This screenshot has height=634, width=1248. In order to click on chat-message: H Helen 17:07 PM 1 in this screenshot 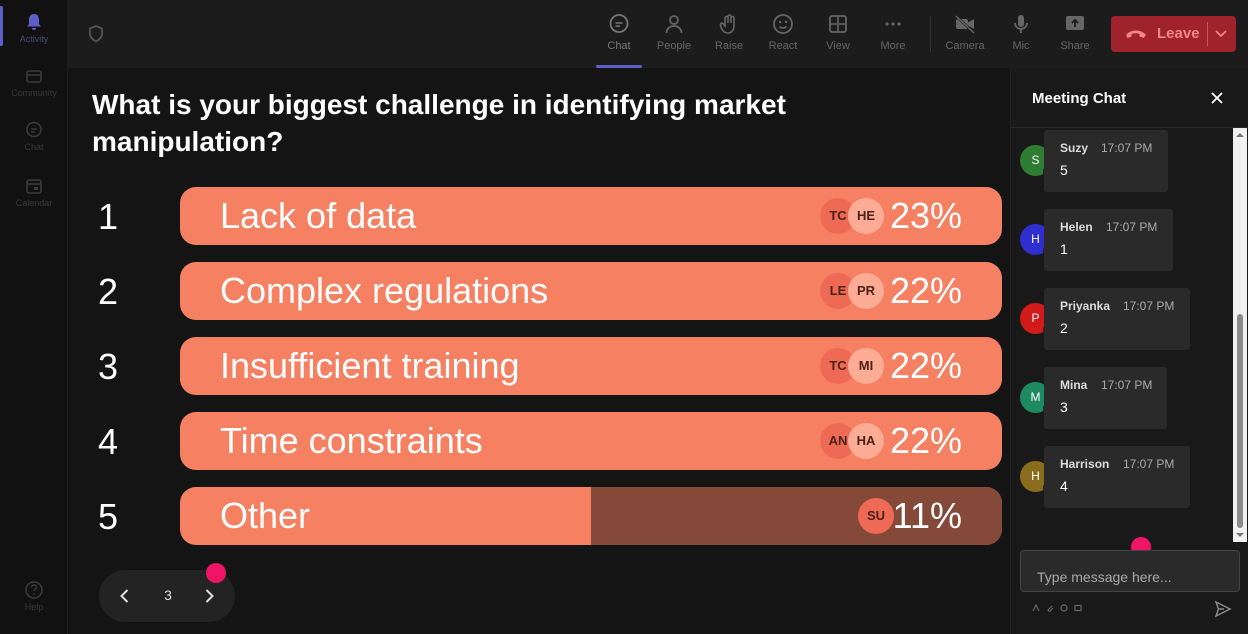, I will do `click(1125, 241)`.